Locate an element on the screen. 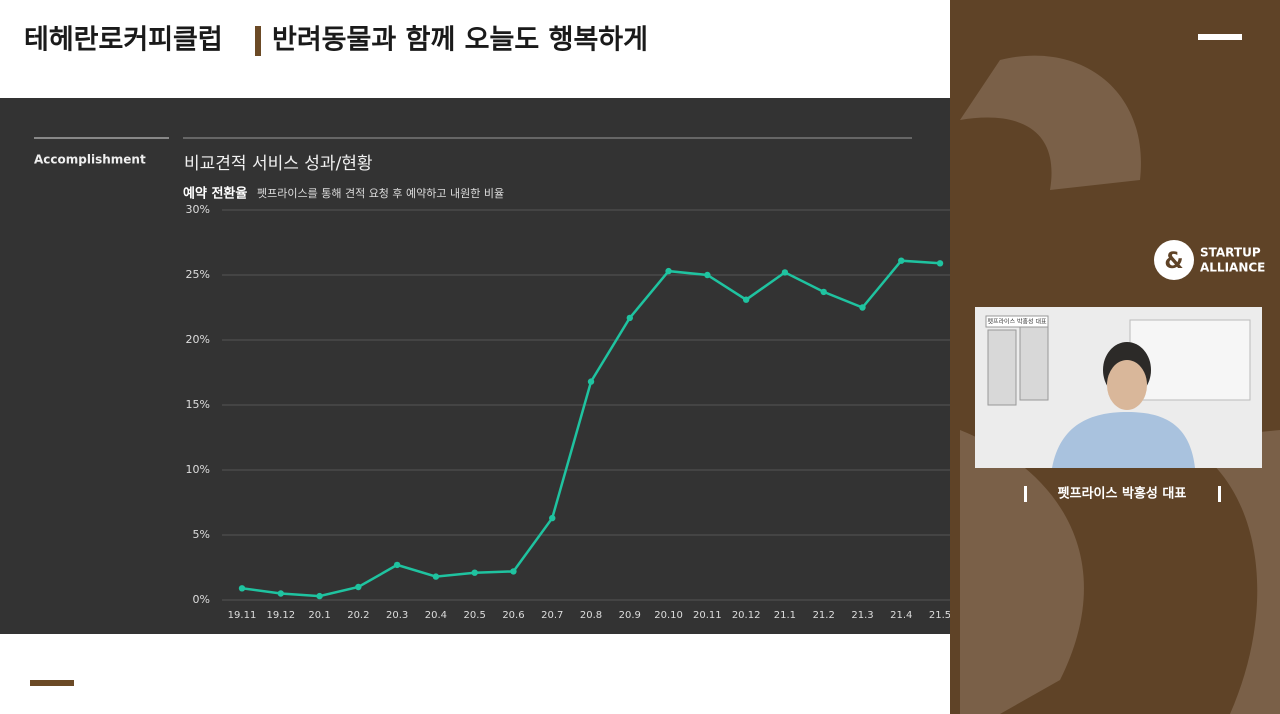 The width and height of the screenshot is (1280, 714). x-tick-label: 21.4 is located at coordinates (901, 615).